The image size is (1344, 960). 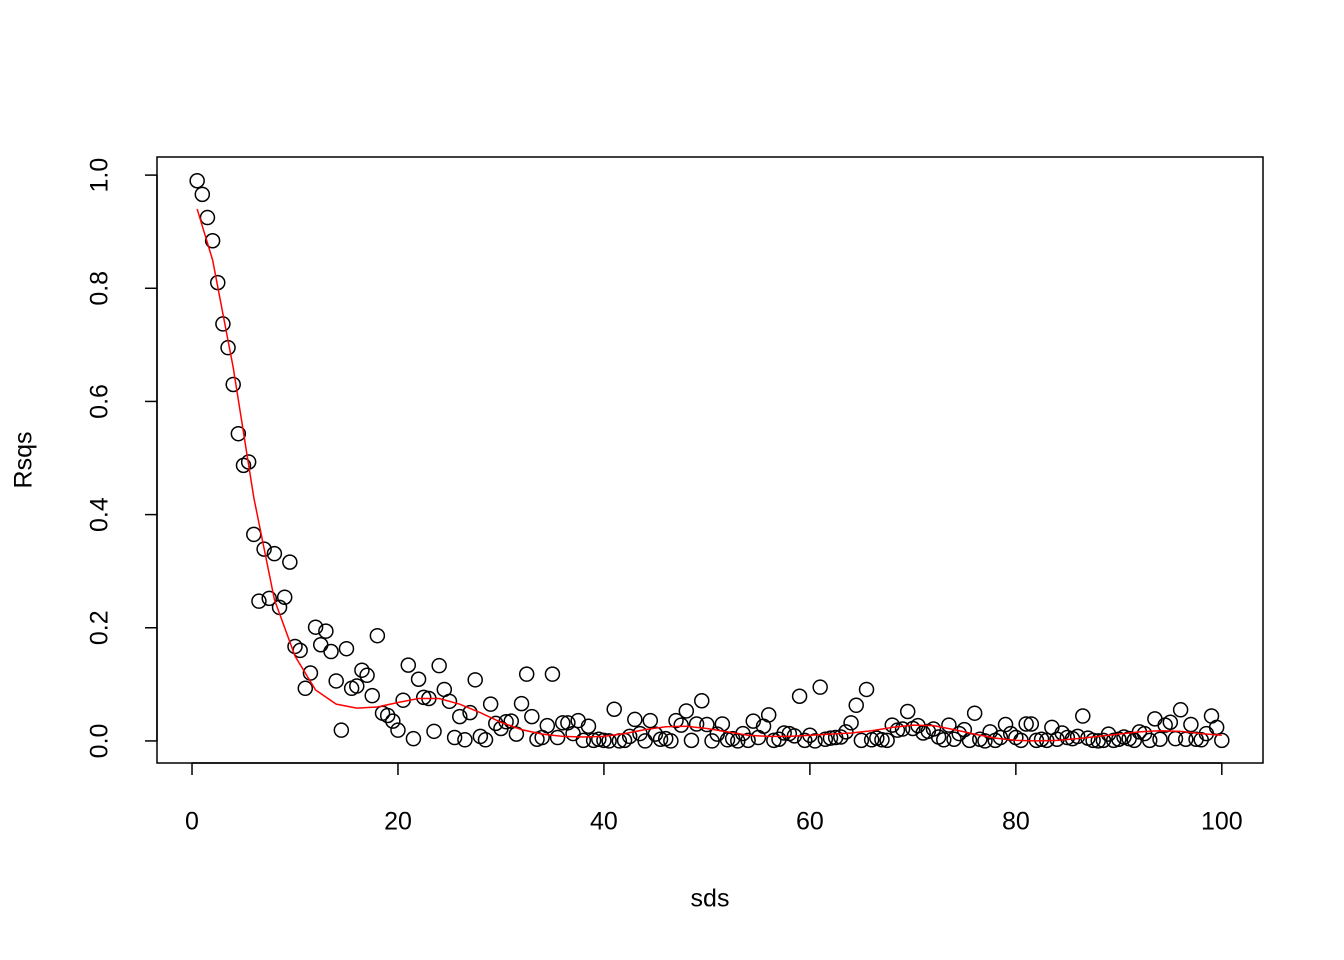 I want to click on y-tick-label: 0.4, so click(x=100, y=514).